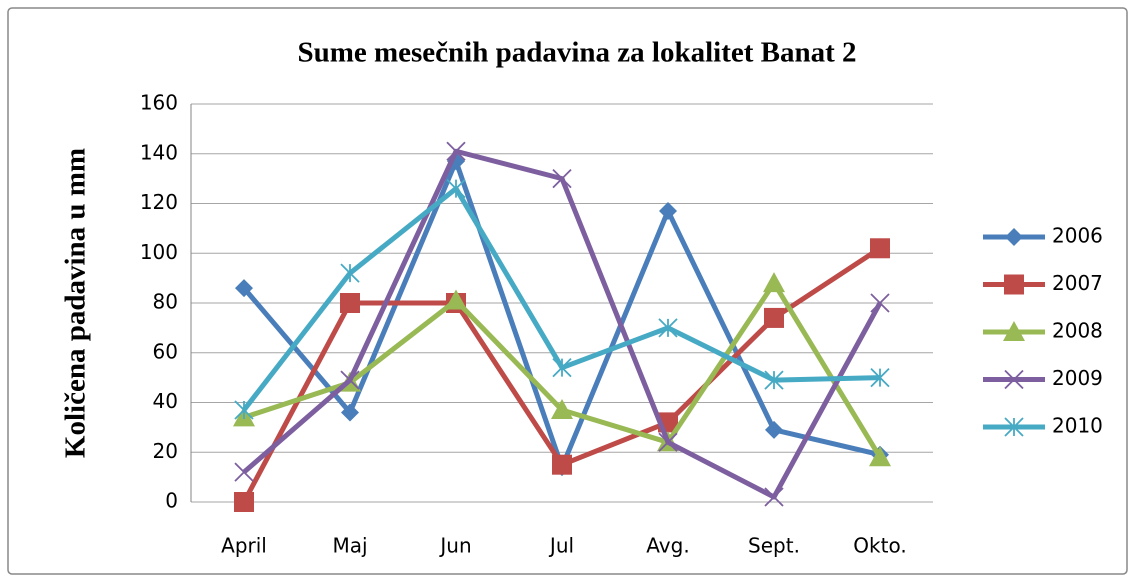  What do you see at coordinates (1077, 378) in the screenshot?
I see `legend-label: 2009` at bounding box center [1077, 378].